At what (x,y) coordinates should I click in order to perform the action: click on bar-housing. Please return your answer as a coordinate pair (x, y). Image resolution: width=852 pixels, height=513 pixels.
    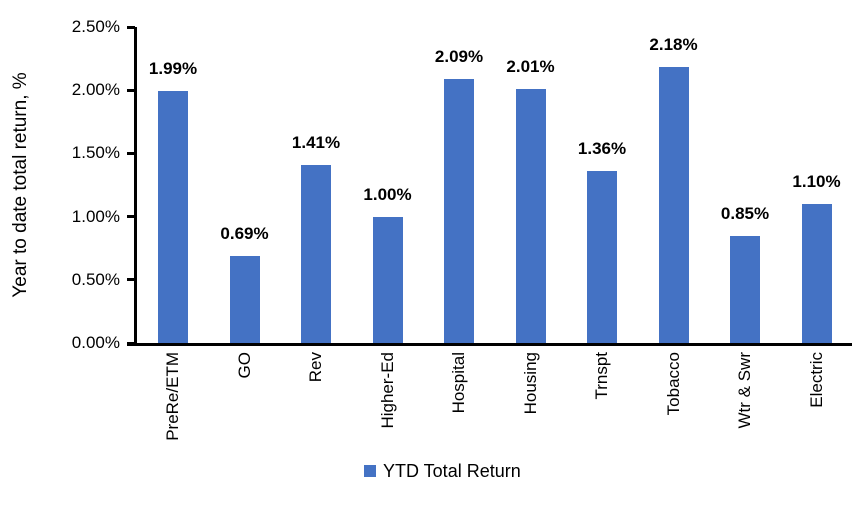
    Looking at the image, I should click on (530, 215).